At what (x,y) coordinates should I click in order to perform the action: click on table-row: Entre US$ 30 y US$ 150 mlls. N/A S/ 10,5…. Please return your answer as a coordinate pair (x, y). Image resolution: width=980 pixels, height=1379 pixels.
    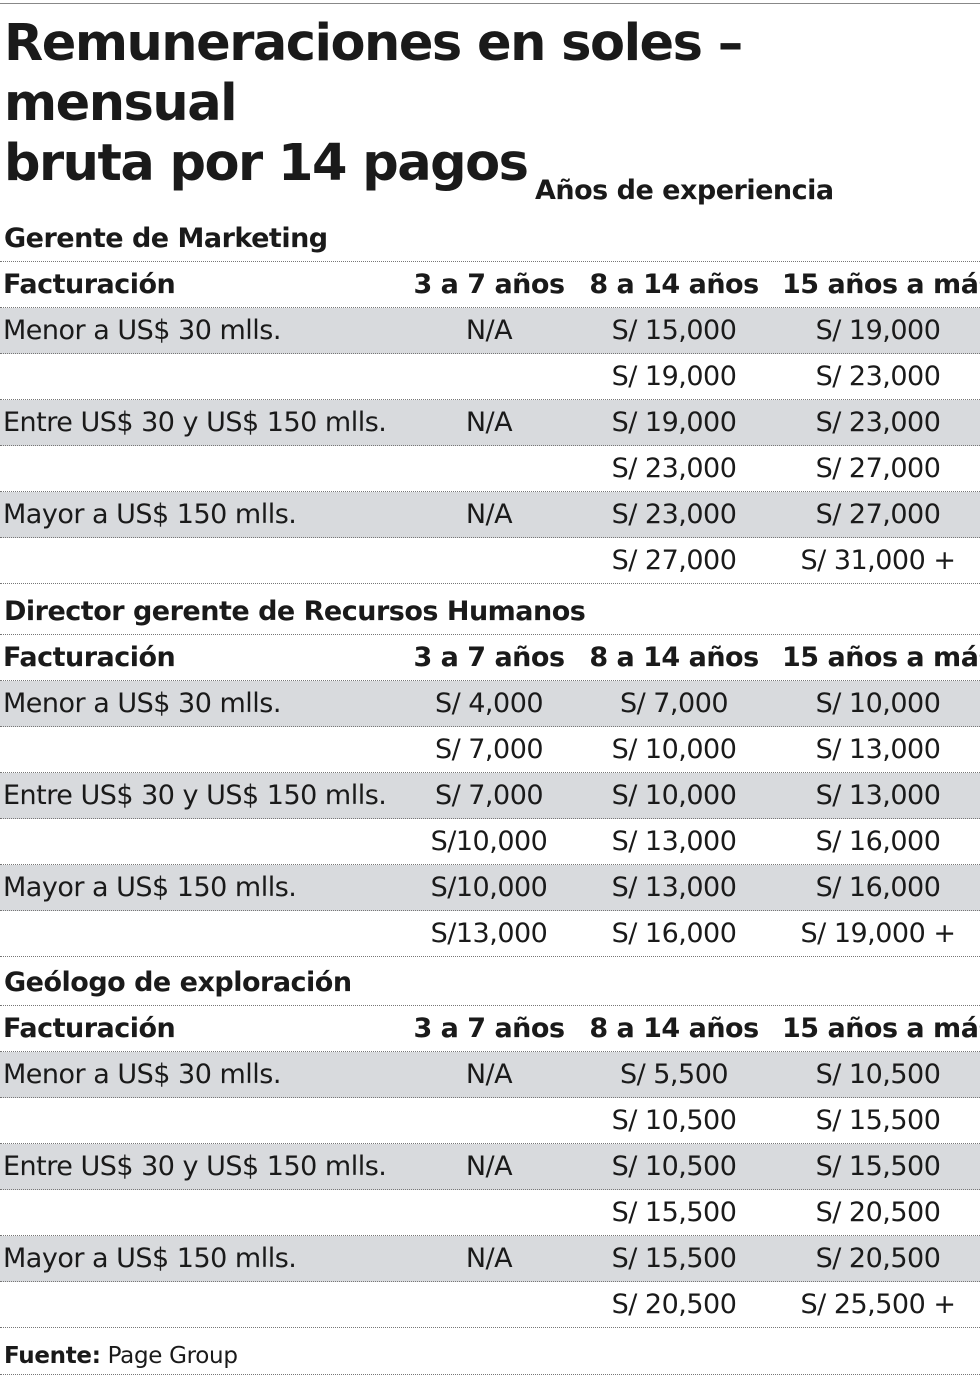
    Looking at the image, I should click on (490, 1167).